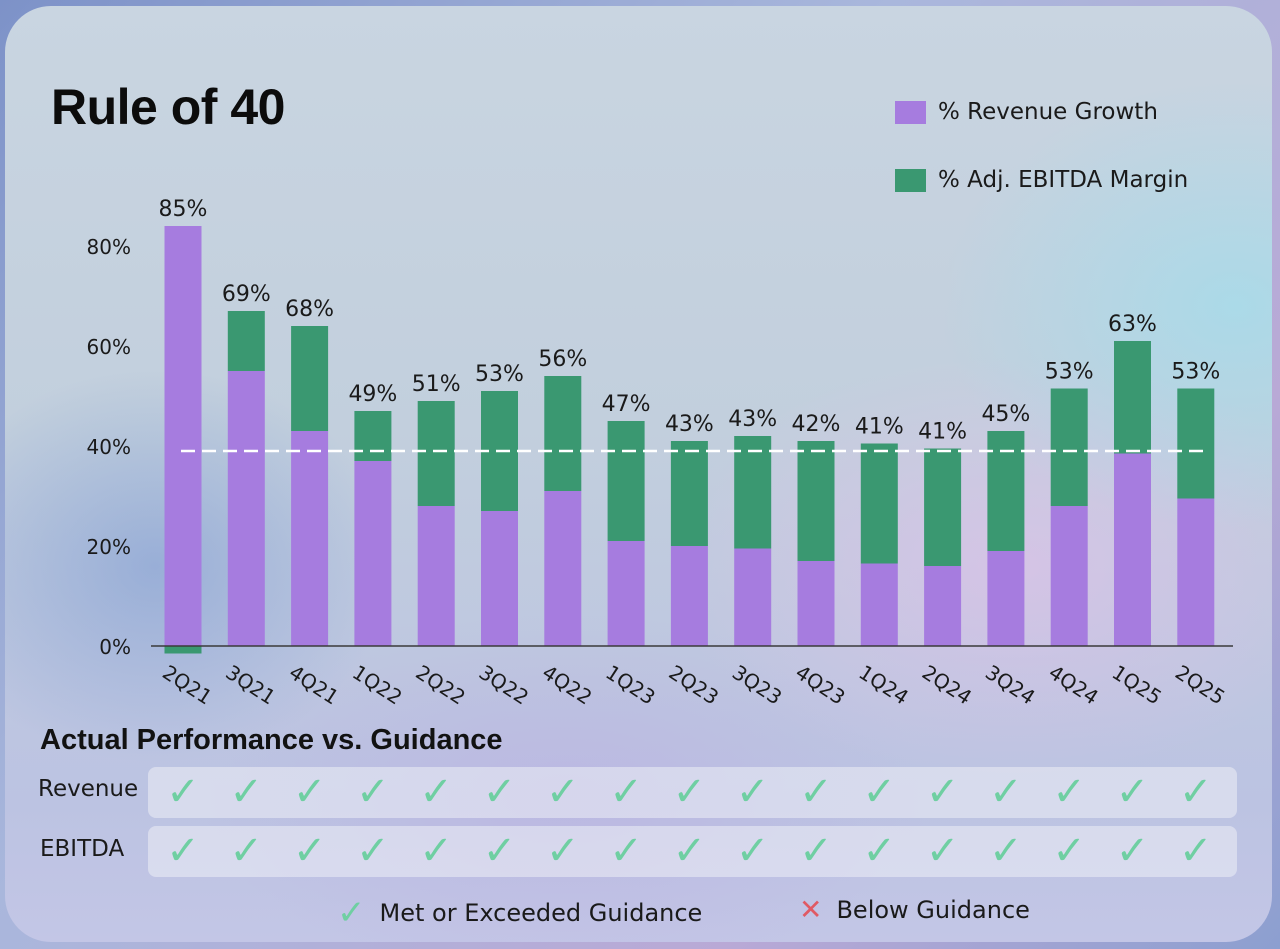  Describe the element at coordinates (246, 294) in the screenshot. I see `data-label: 69%` at that location.